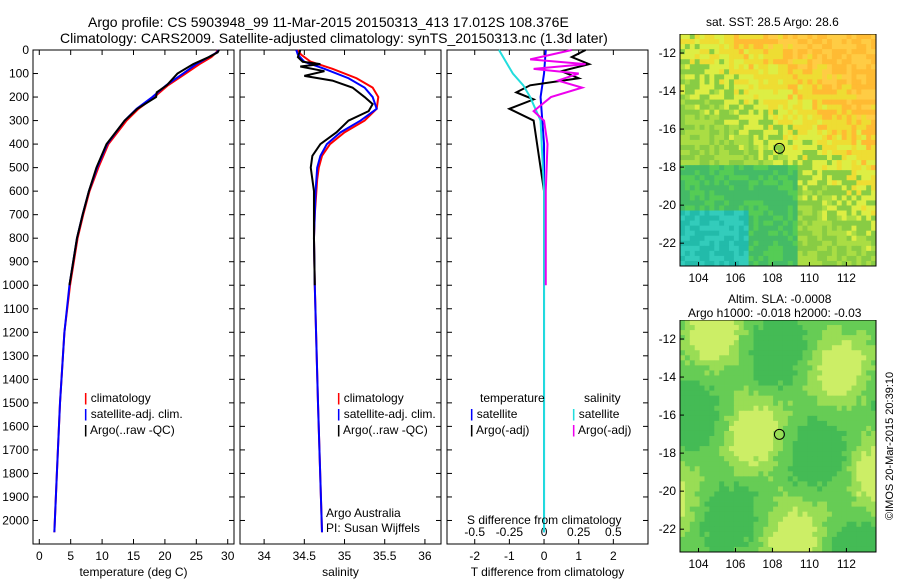  Describe the element at coordinates (373, 398) in the screenshot. I see `legend-climatology: climatology` at that location.